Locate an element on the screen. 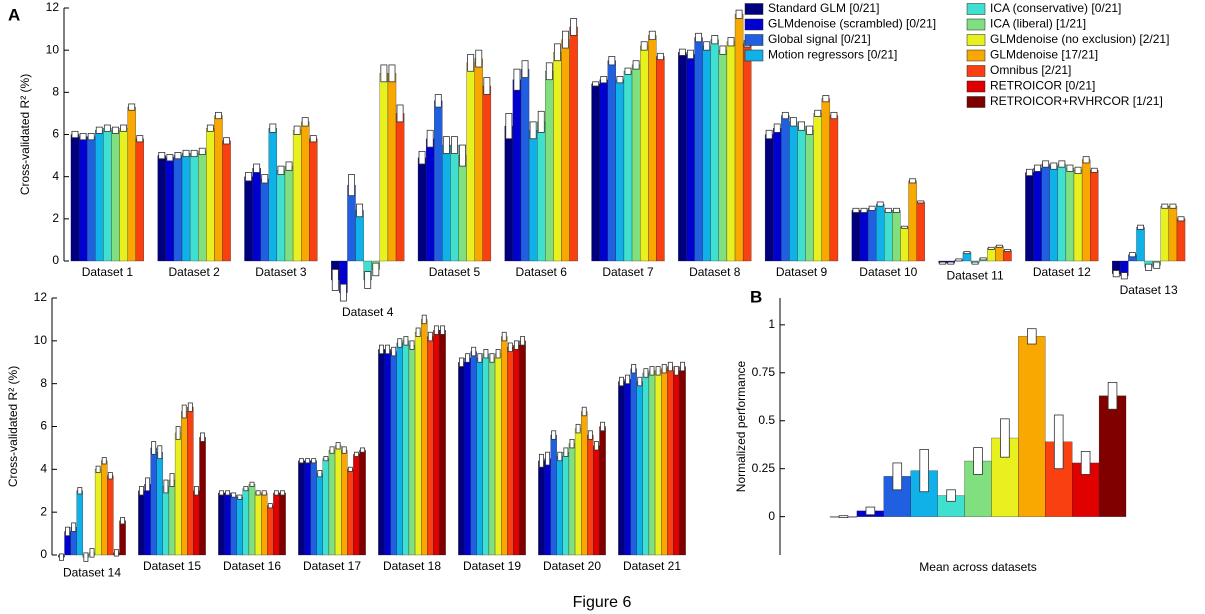 The width and height of the screenshot is (1205, 614). y-axis-label: Normalized performance is located at coordinates (741, 426).